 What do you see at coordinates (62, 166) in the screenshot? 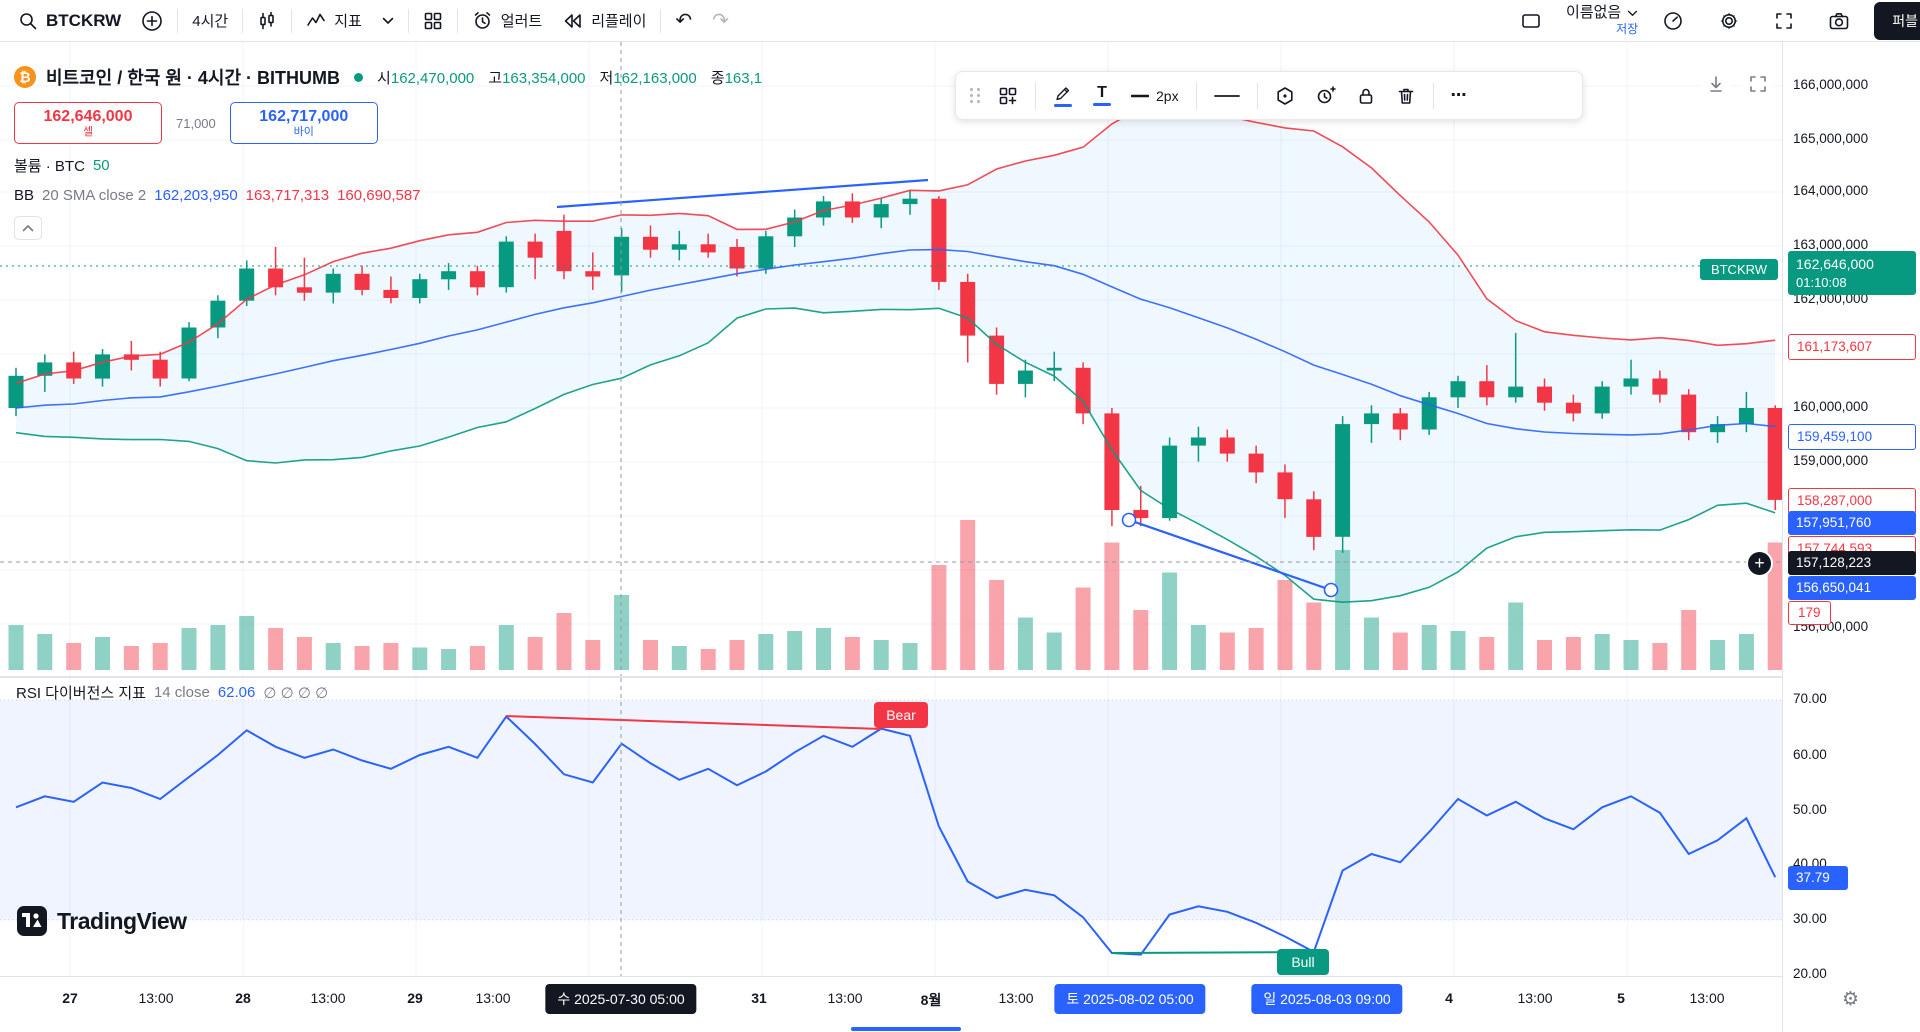
I see `volume-legend-row: 볼륨 · BTC 50` at bounding box center [62, 166].